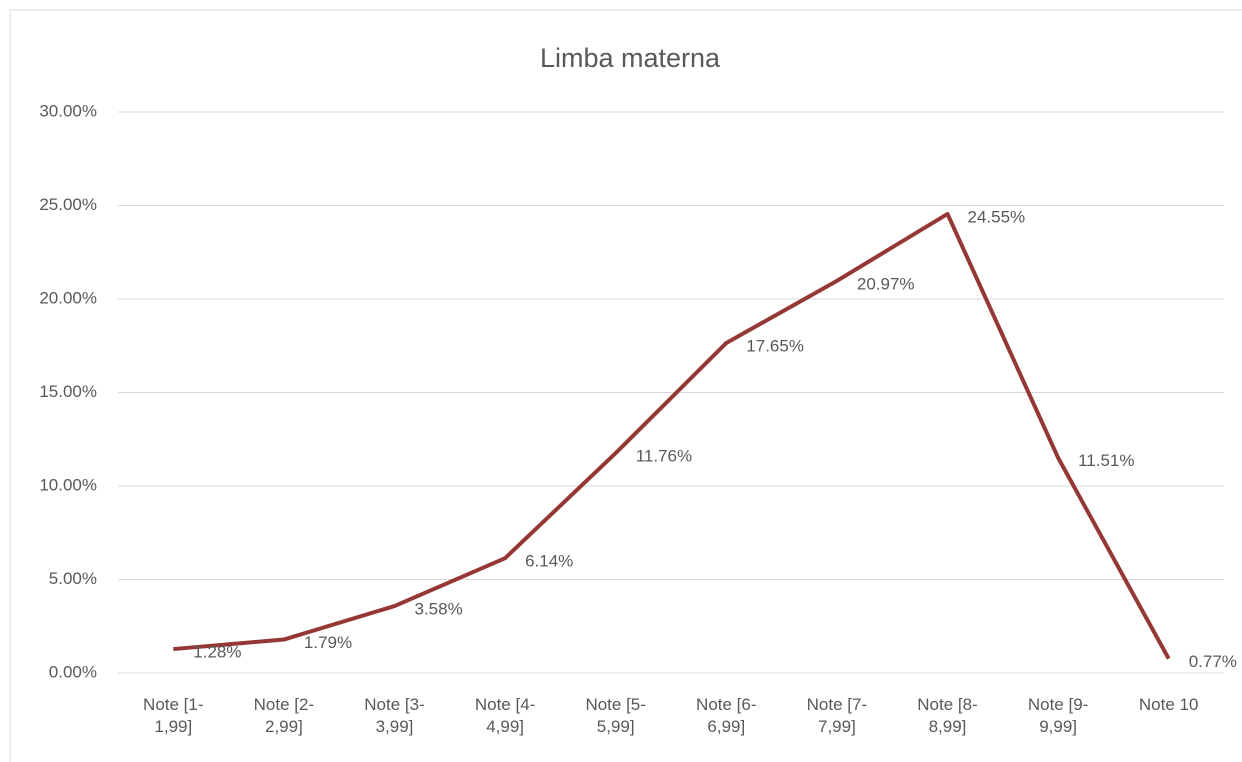  Describe the element at coordinates (505, 715) in the screenshot. I see `x-tick-label: Note [4-4,99]` at that location.